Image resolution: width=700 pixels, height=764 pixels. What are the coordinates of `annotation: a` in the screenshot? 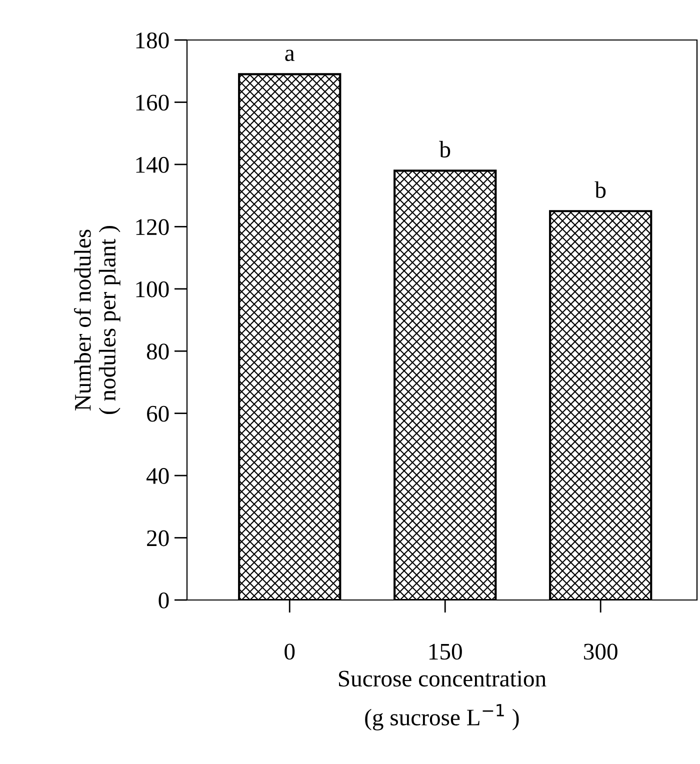 It's located at (290, 56).